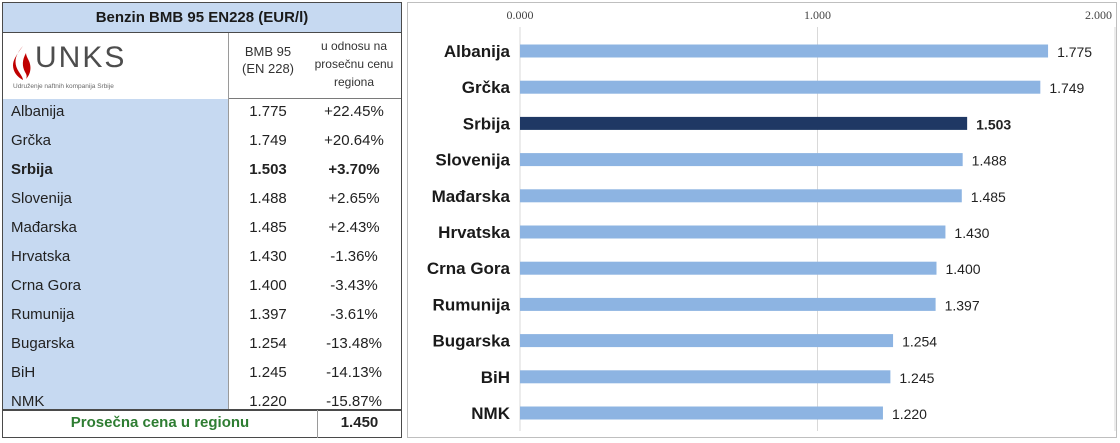 The image size is (1120, 443). I want to click on category-label: Slovenija, so click(472, 160).